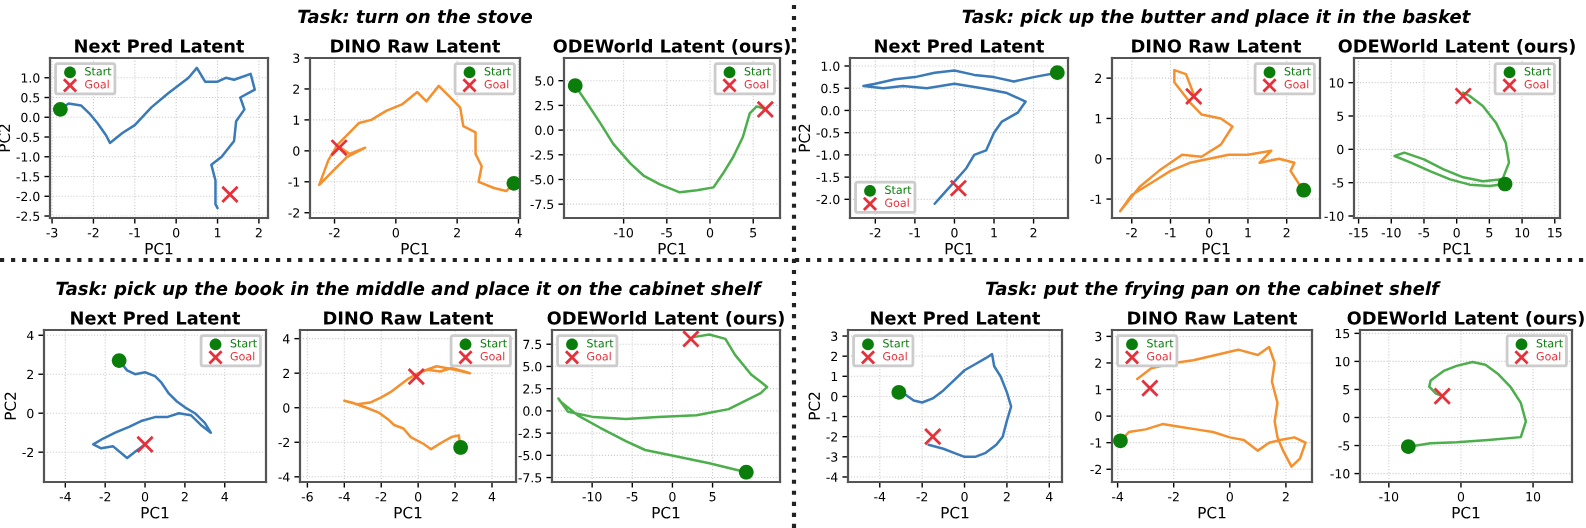  I want to click on chart-subtitle: Task: put the frying pan on the cabinet shelf, so click(1213, 290).